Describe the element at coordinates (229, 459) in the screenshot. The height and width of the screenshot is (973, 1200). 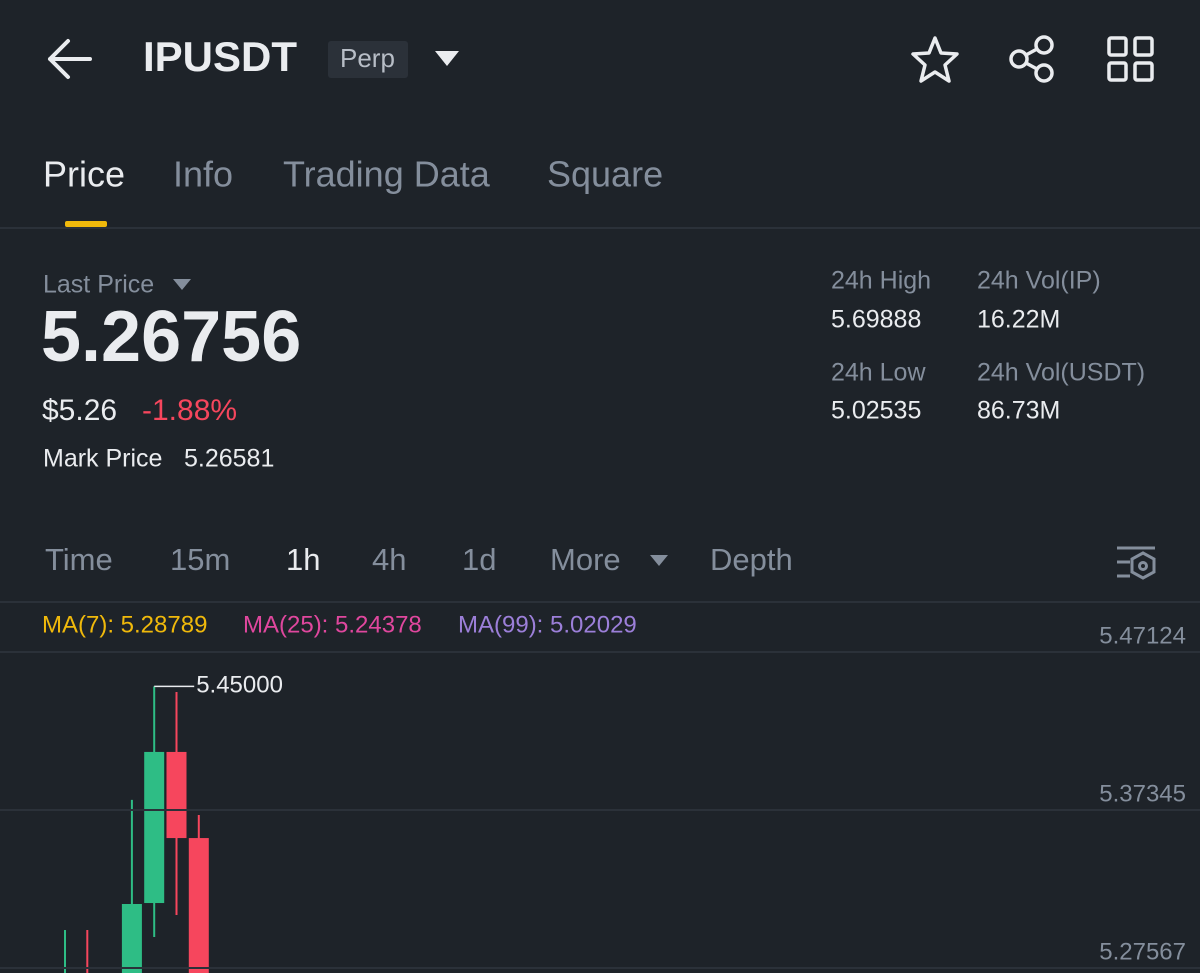
I see `mark-price: 5.26581` at that location.